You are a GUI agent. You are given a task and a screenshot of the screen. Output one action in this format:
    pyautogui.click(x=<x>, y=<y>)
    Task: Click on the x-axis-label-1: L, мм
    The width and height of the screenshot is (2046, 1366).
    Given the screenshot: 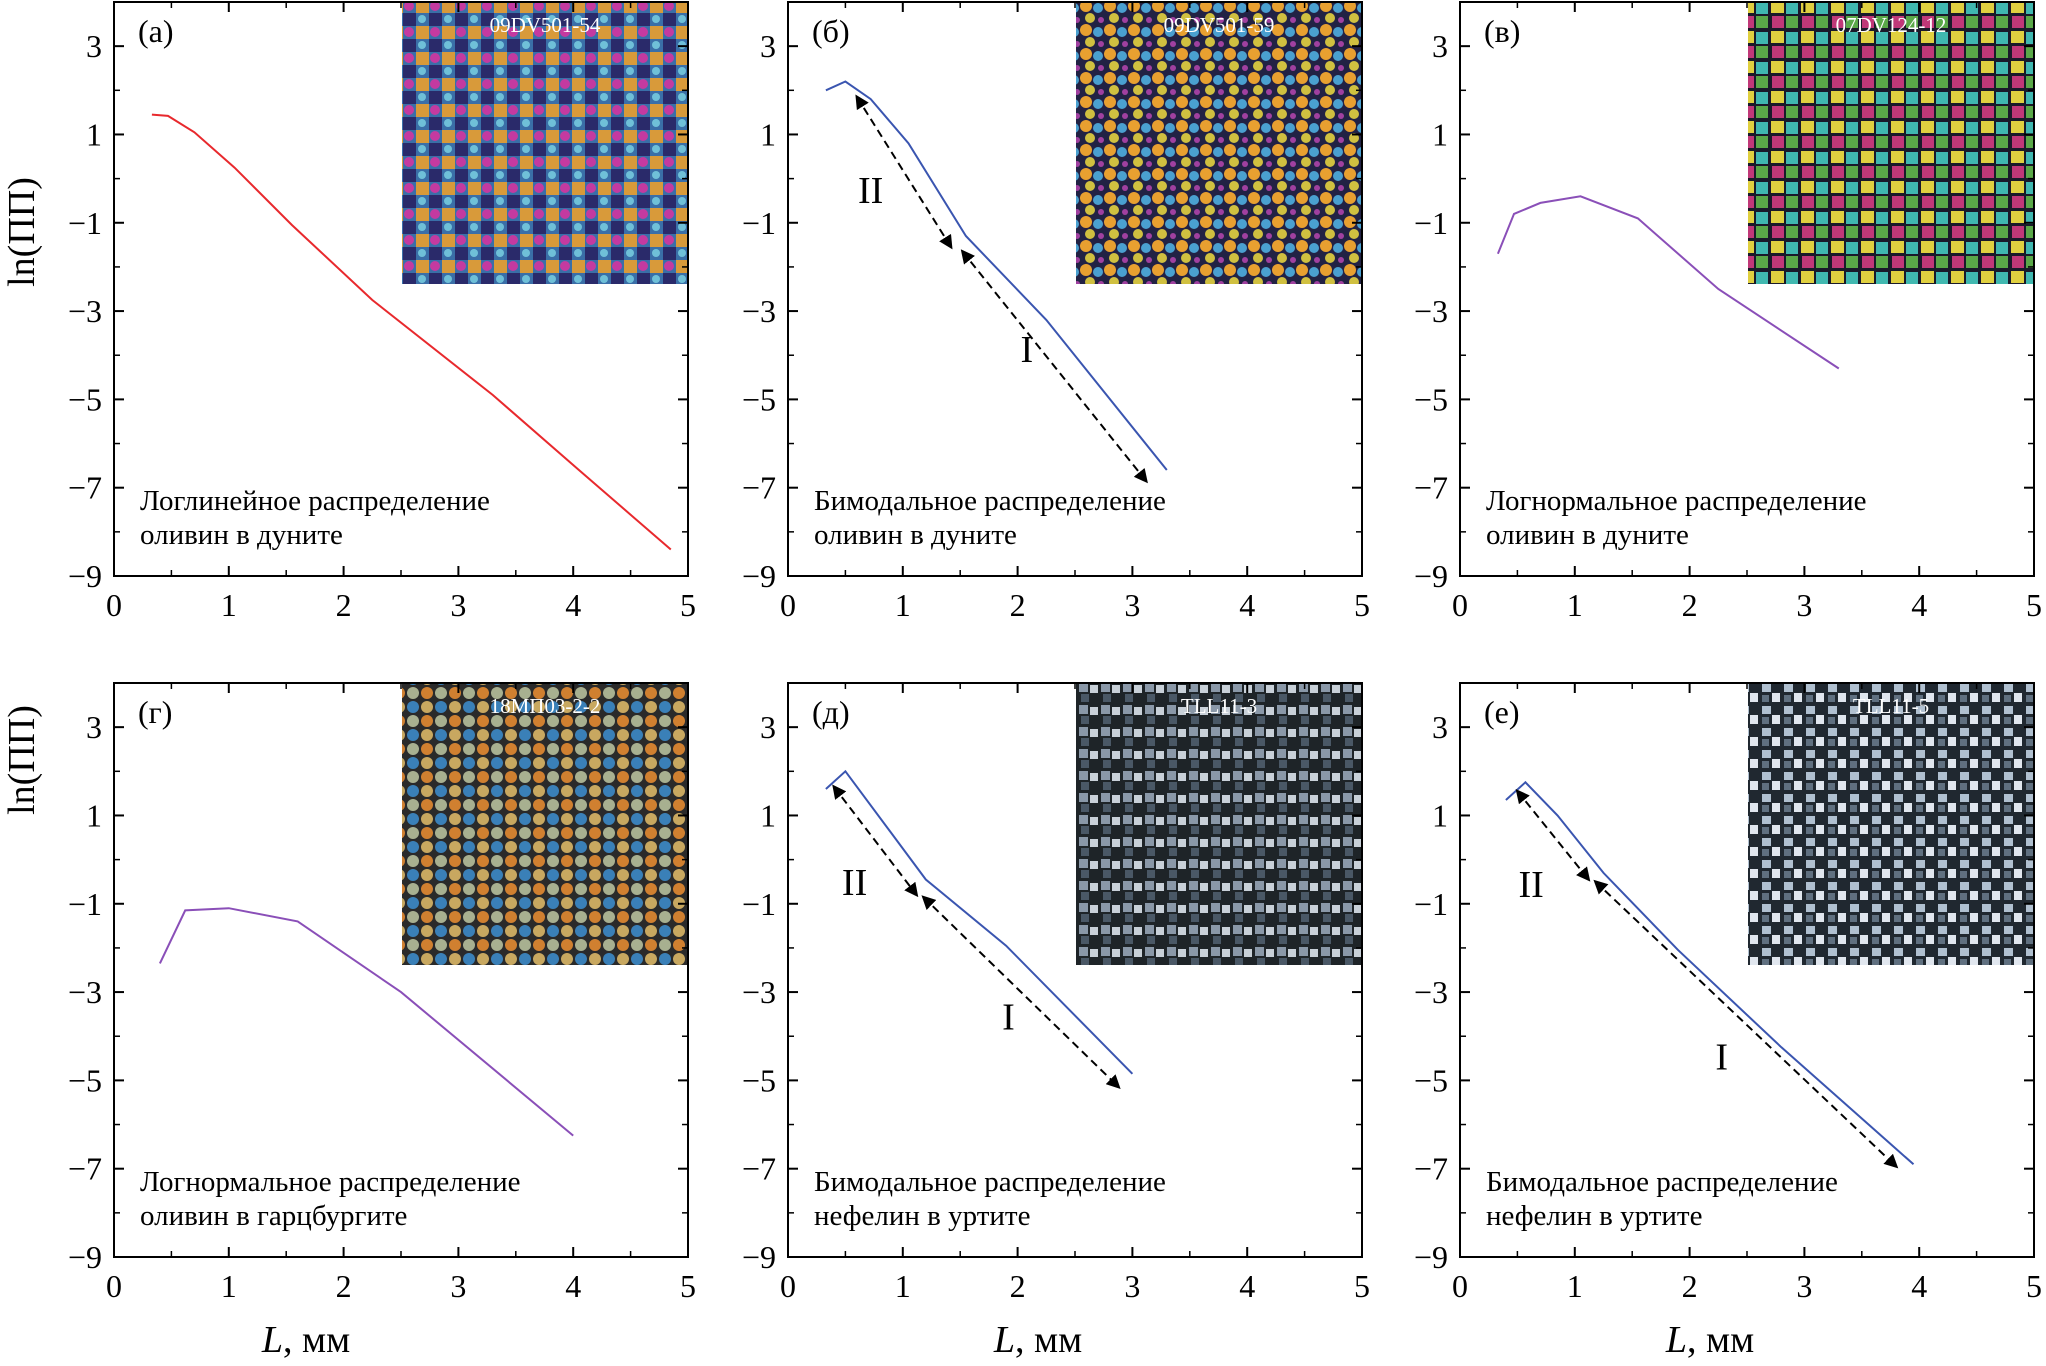 What is the action you would take?
    pyautogui.click(x=305, y=1340)
    